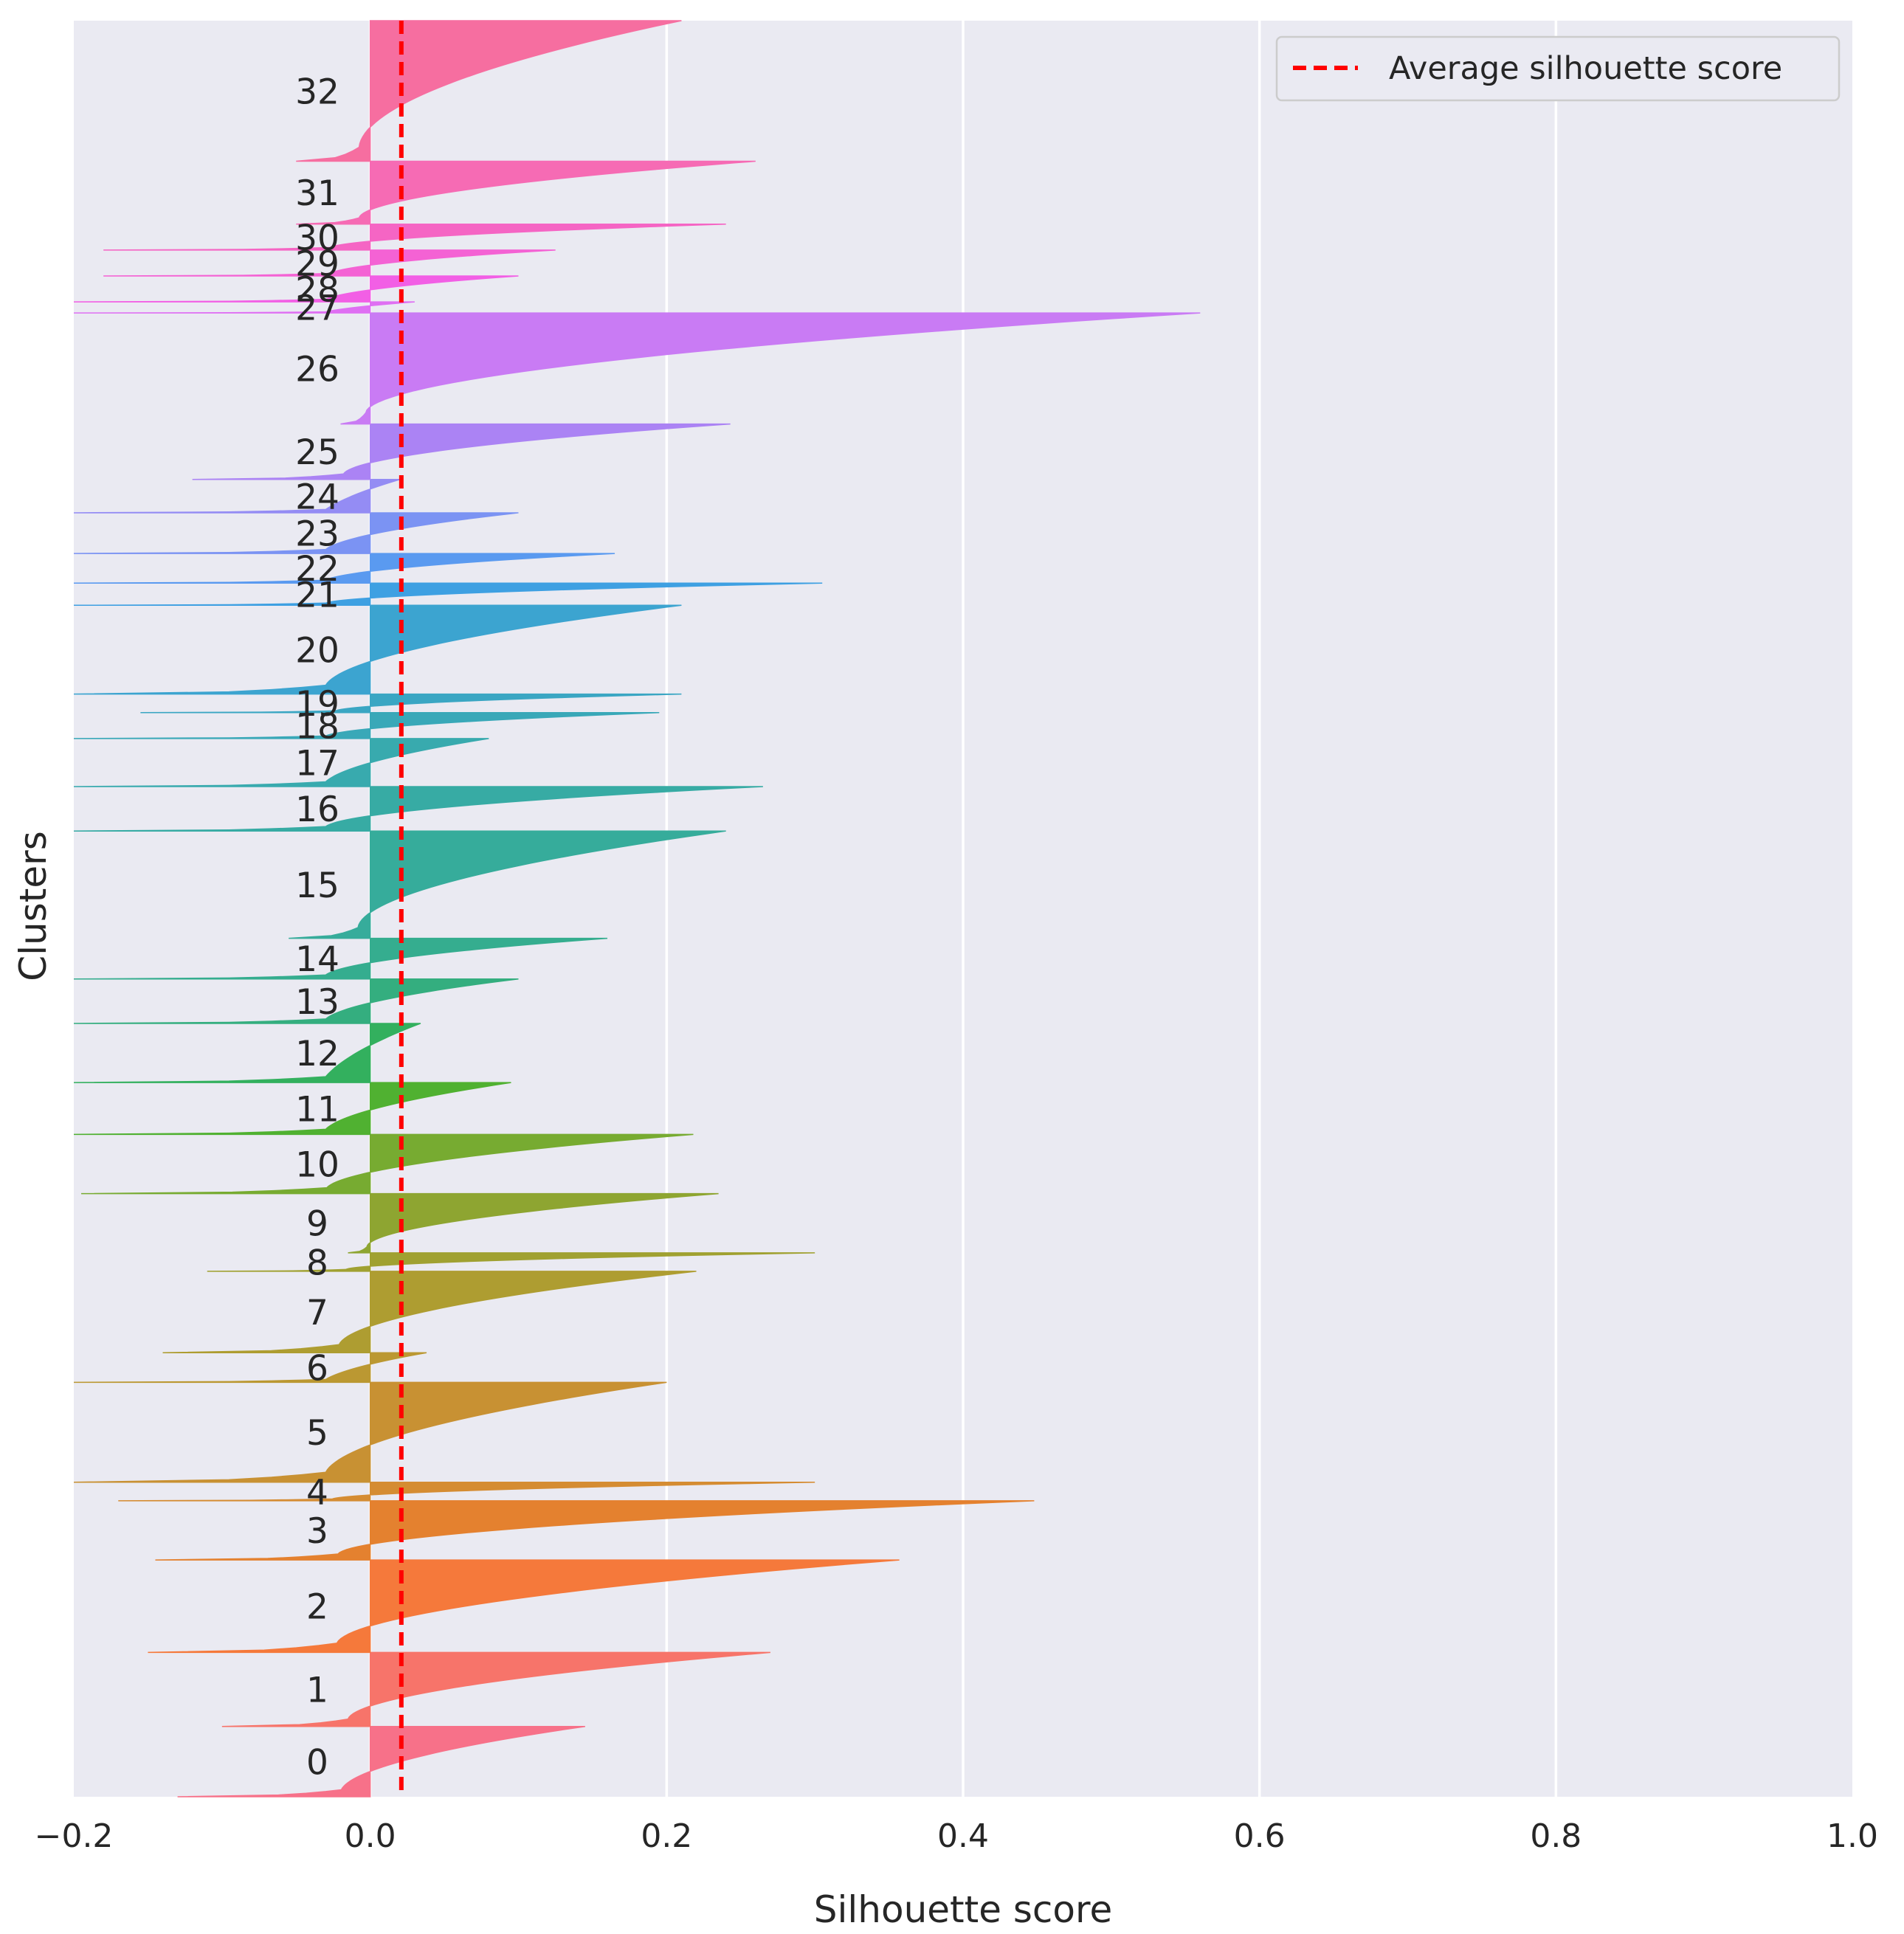 The width and height of the screenshot is (1904, 1934). I want to click on cluster-label-9: 9, so click(317, 1224).